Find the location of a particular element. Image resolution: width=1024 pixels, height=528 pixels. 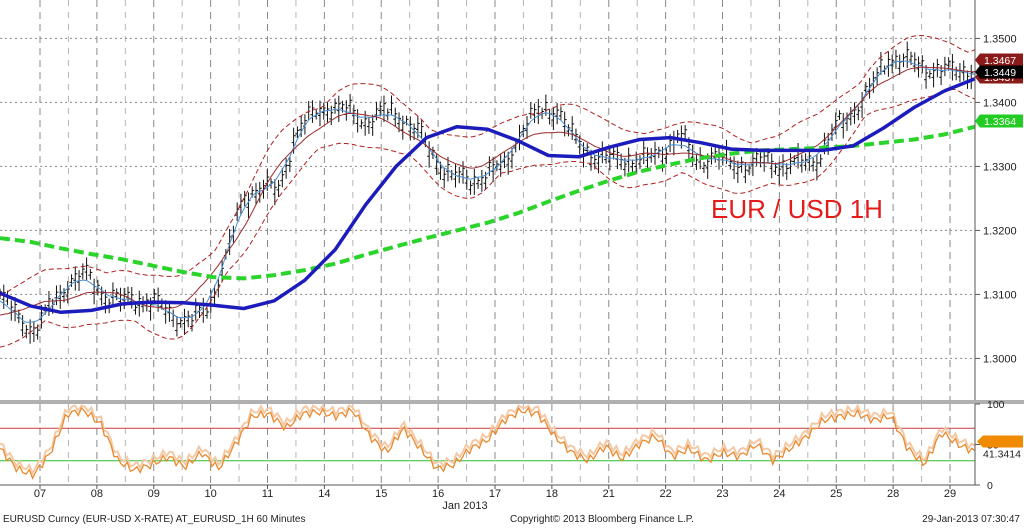

price-y-tick-label: 1.3500 is located at coordinates (1000, 39).